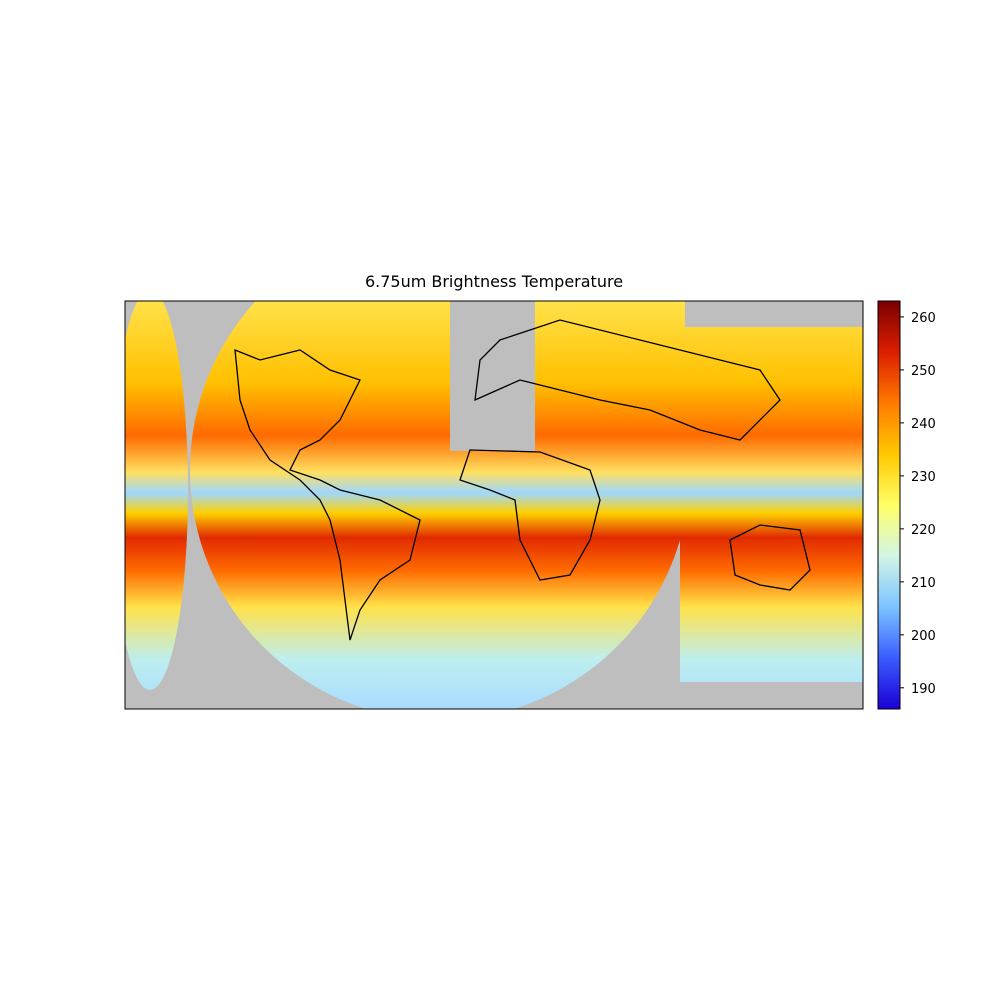 The image size is (1000, 1004). I want to click on no-data, so click(492, 376).